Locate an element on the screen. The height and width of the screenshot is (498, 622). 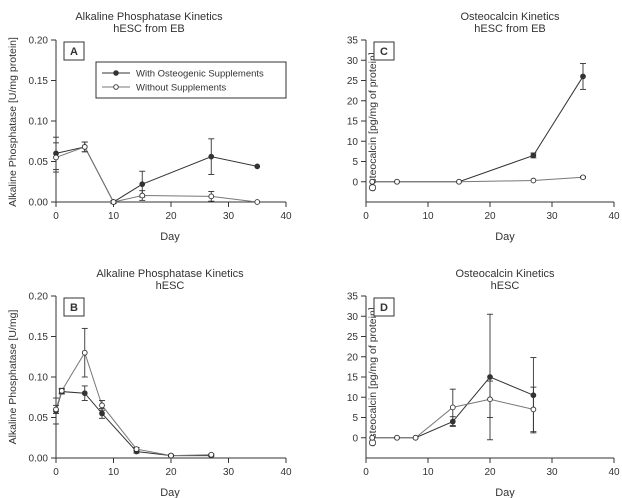
y-tick-label: 10 is located at coordinates (353, 398).